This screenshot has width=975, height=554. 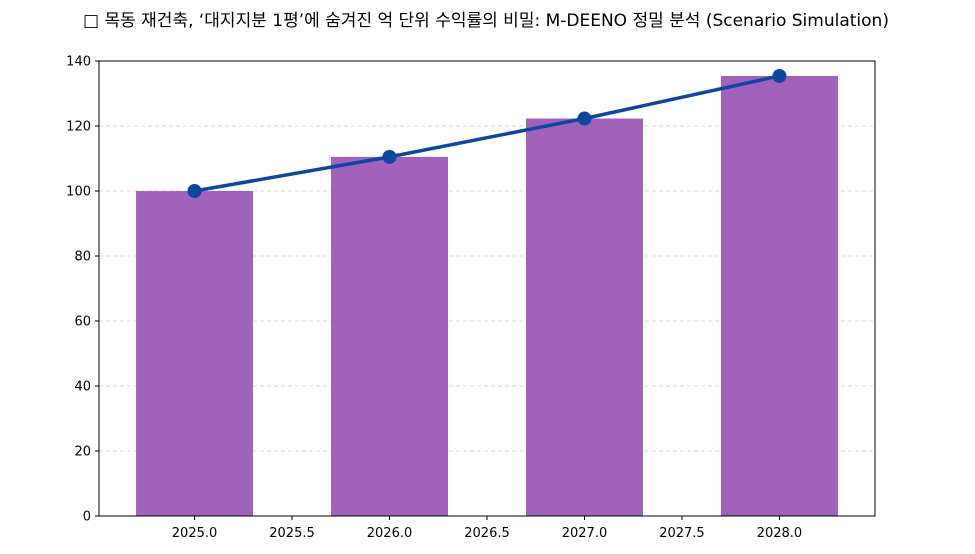 What do you see at coordinates (82, 322) in the screenshot?
I see `y-tick-label: 60` at bounding box center [82, 322].